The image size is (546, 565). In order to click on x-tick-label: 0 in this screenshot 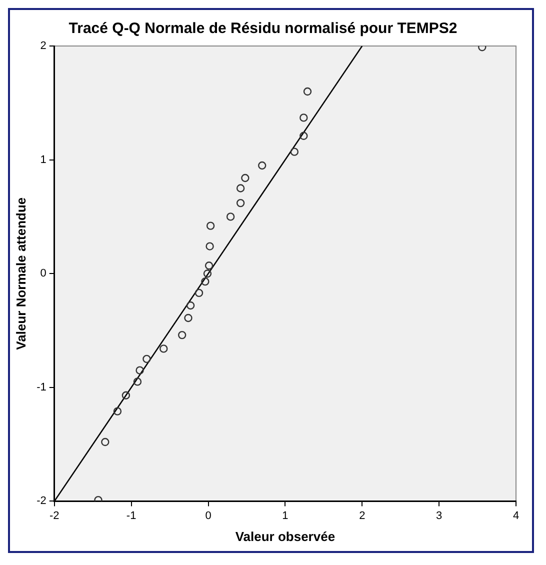, I will do `click(208, 516)`.